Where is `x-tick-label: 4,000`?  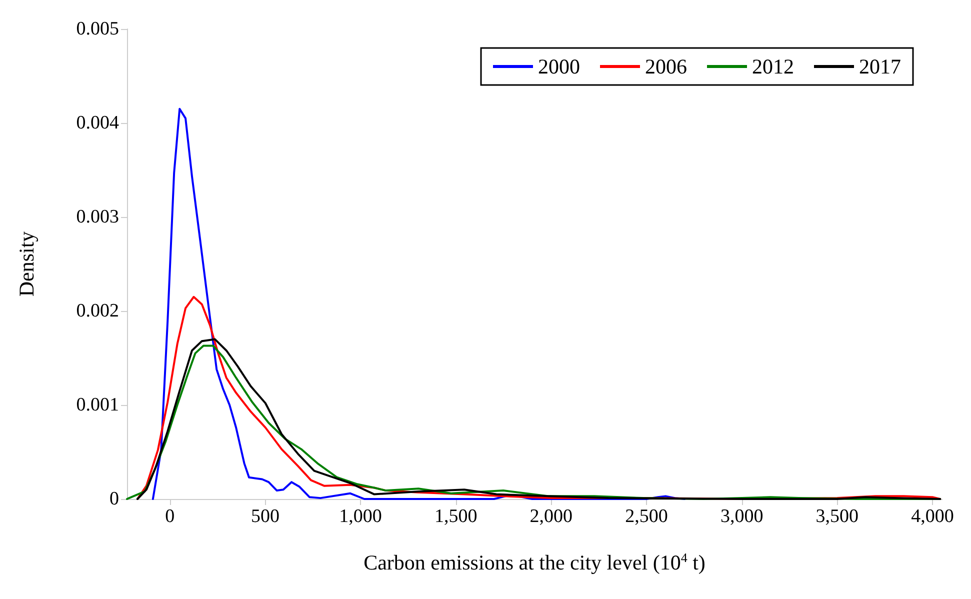
x-tick-label: 4,000 is located at coordinates (932, 516).